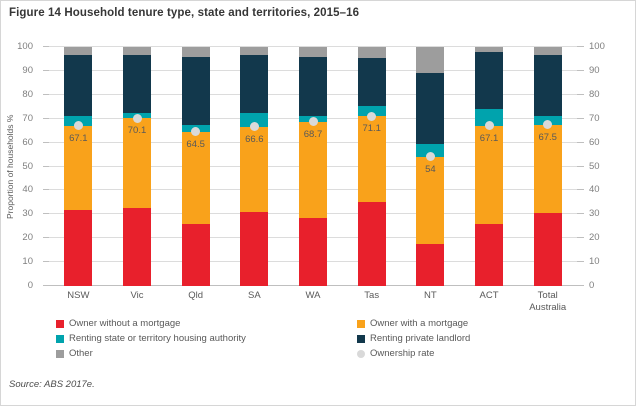 The height and width of the screenshot is (406, 636). I want to click on stacked-bar-wa: 68.7, so click(313, 166).